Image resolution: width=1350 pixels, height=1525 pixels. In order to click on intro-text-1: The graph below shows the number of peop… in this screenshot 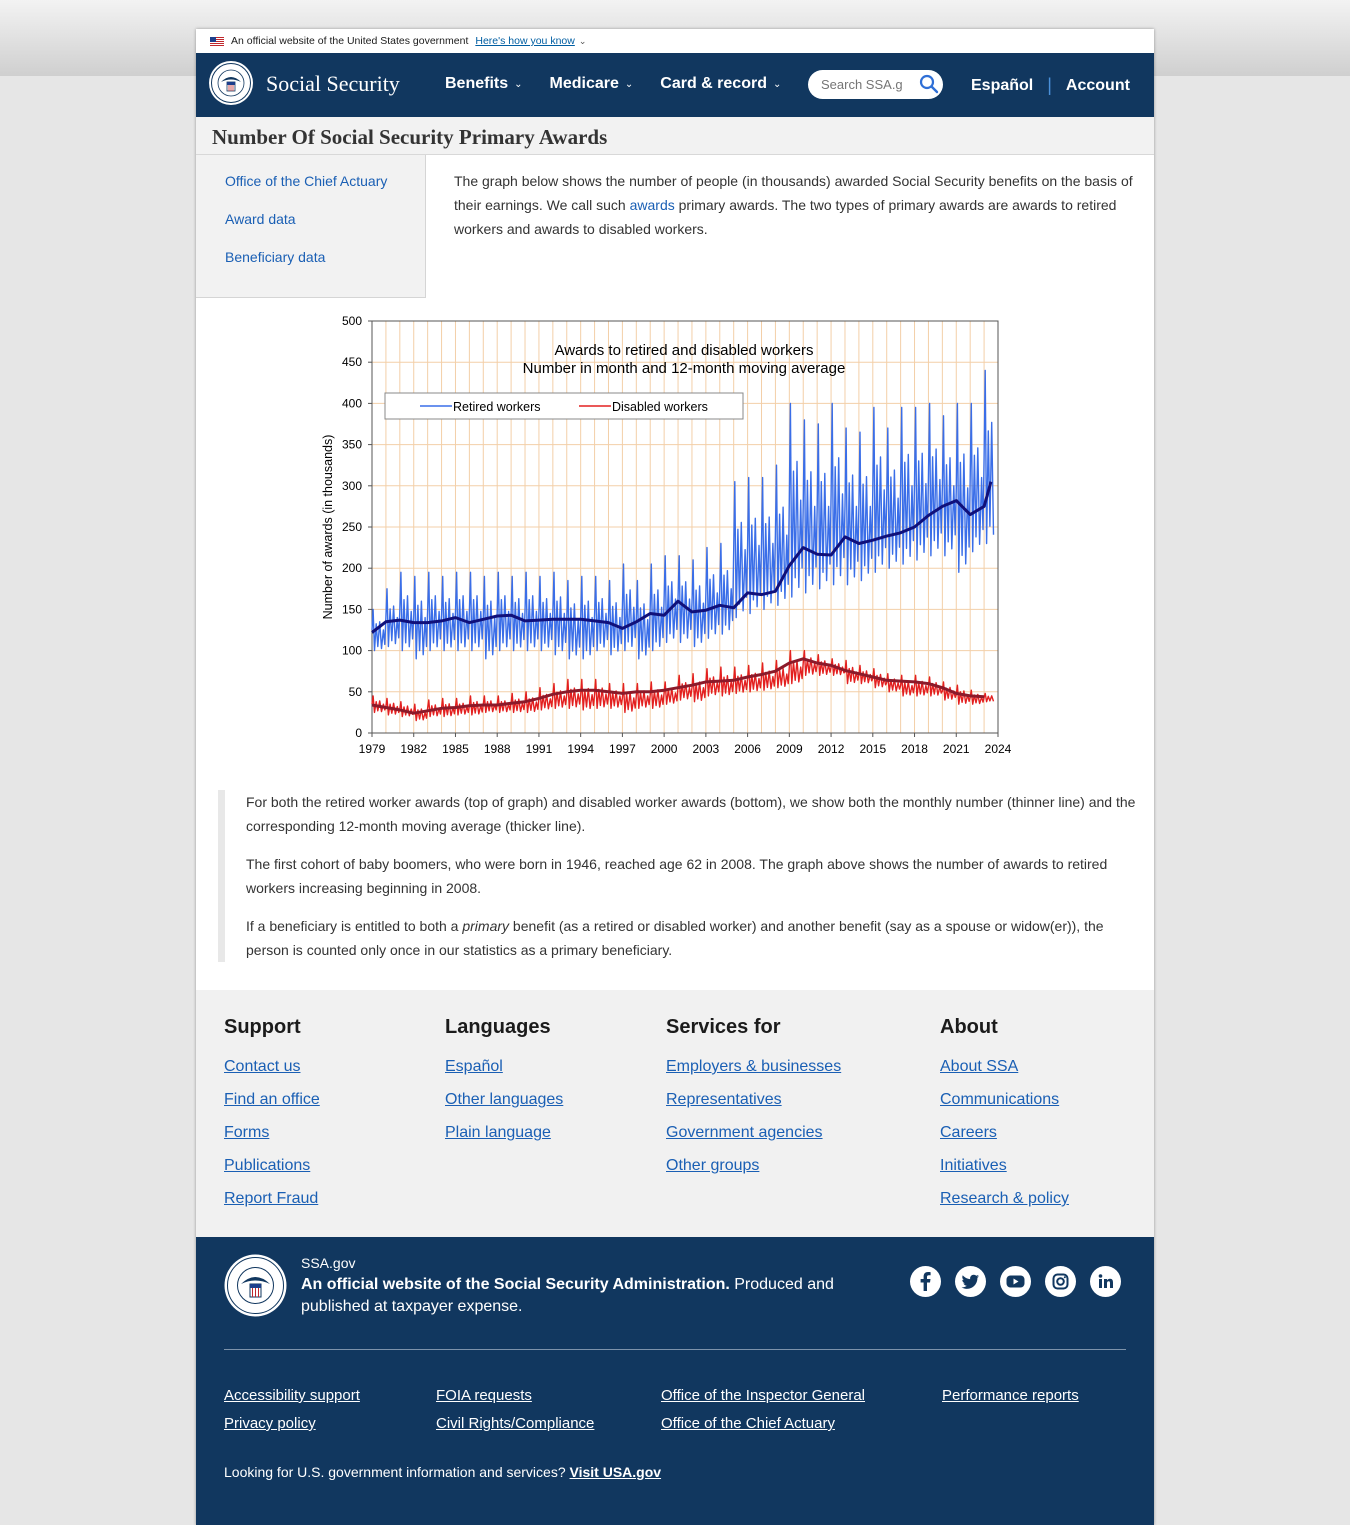, I will do `click(793, 193)`.